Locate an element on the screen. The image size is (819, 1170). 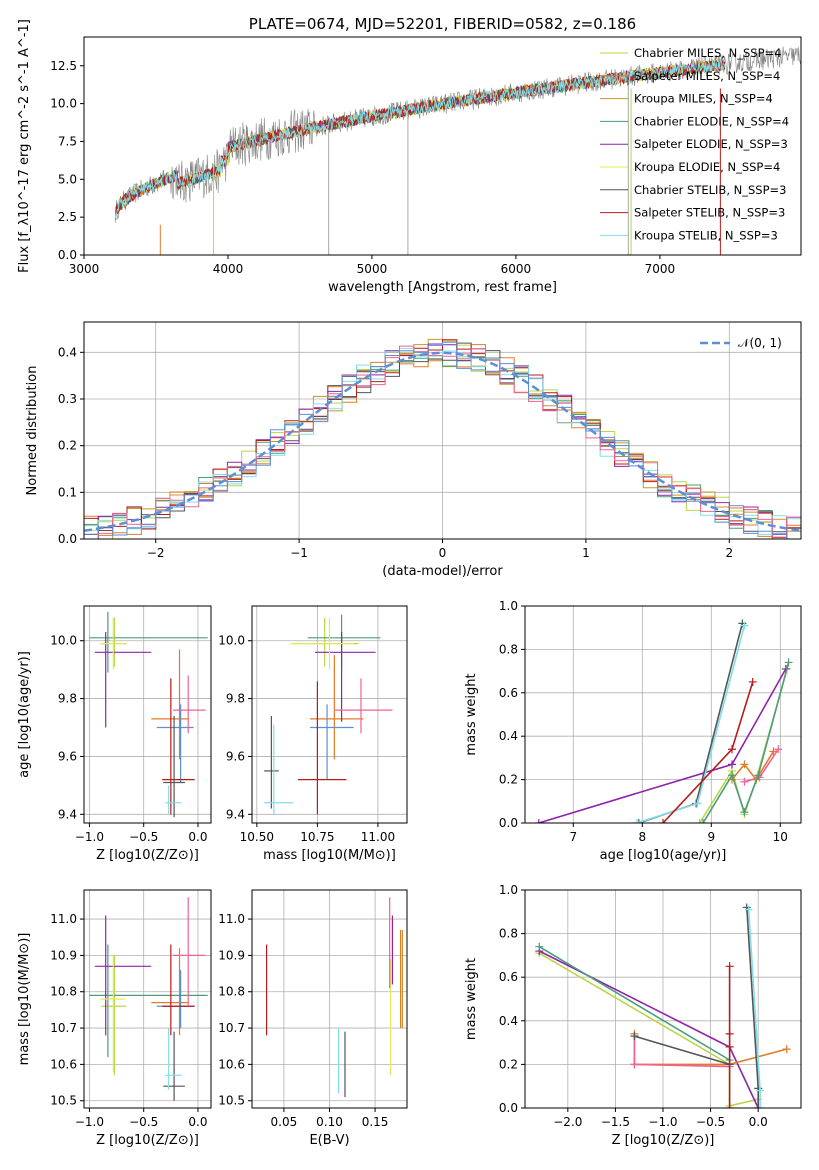
y-tick-label: 0.2 is located at coordinates (67, 446).